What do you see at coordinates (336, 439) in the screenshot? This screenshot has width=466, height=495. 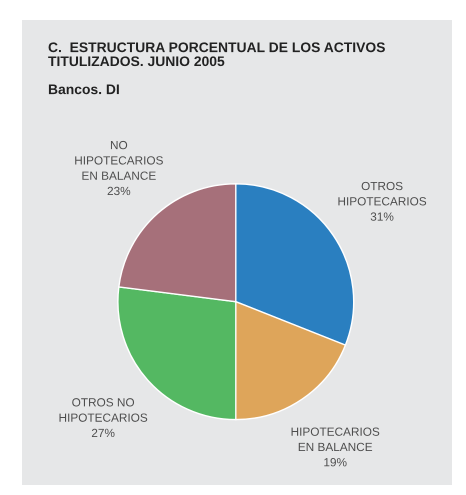 I see `slice-label: HIPOTECARIOS EN BALANCE` at bounding box center [336, 439].